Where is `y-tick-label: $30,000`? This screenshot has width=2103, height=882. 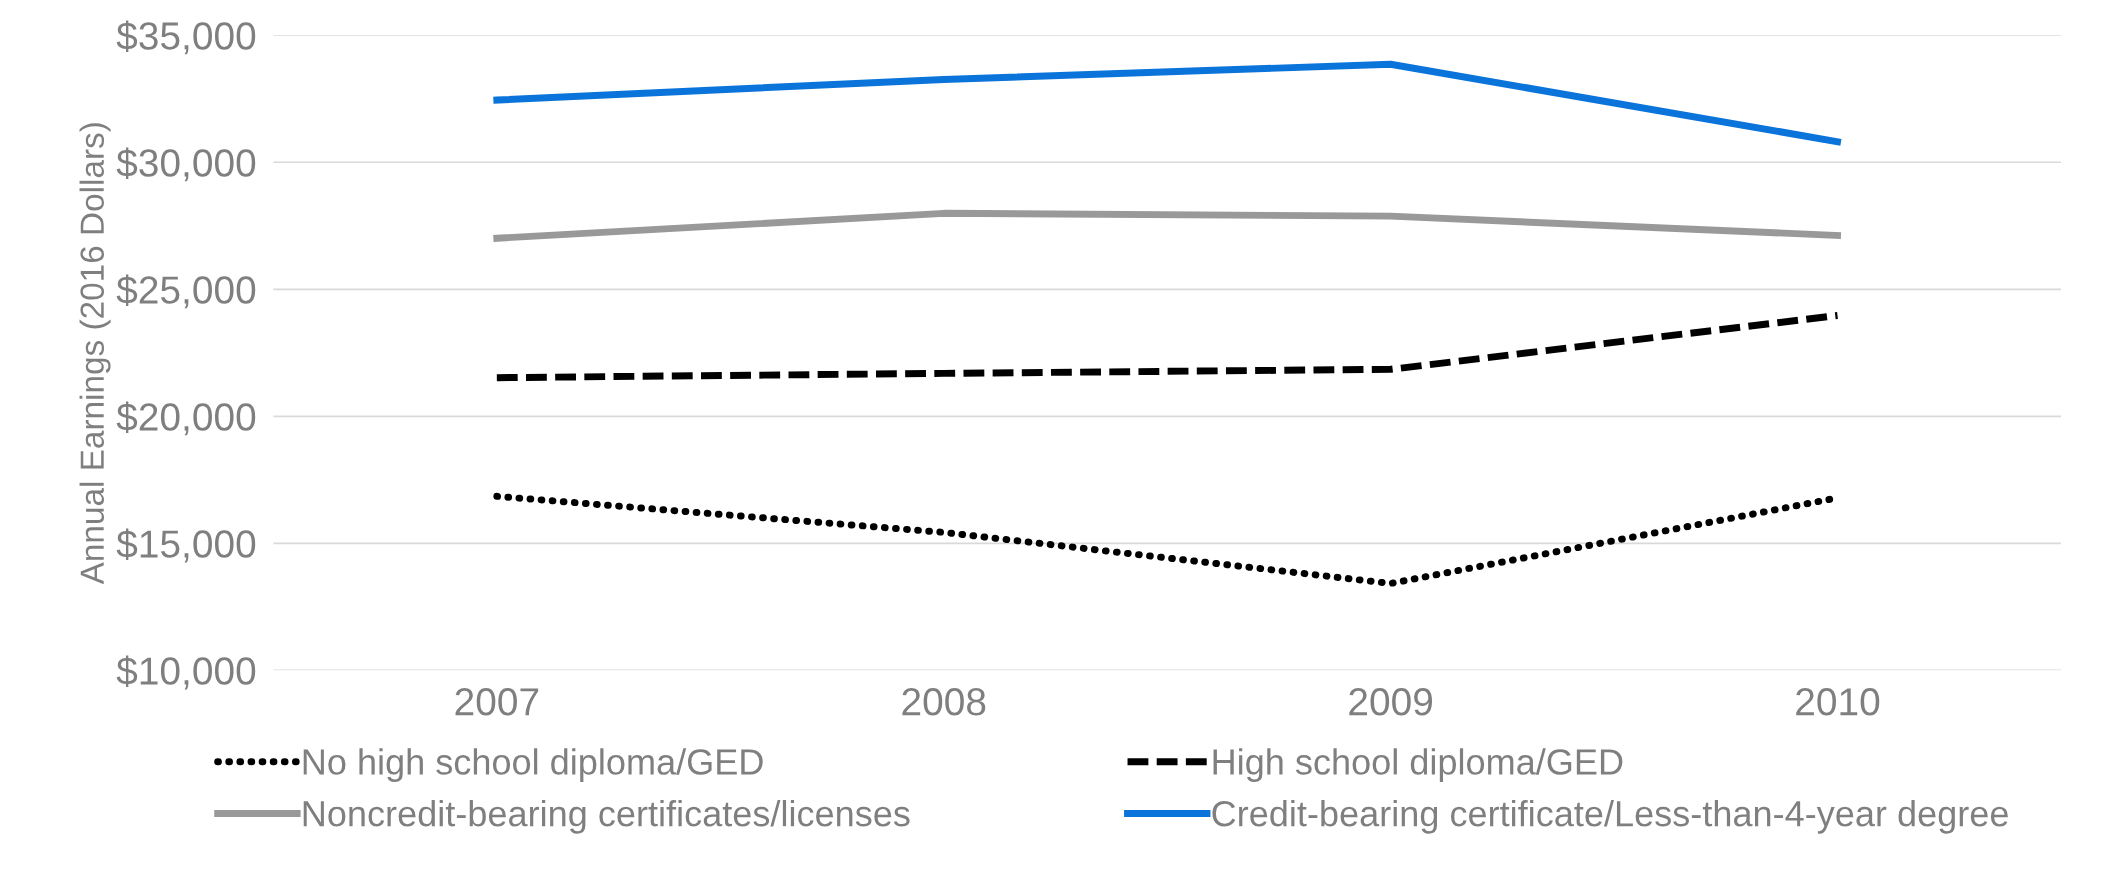
y-tick-label: $30,000 is located at coordinates (186, 164).